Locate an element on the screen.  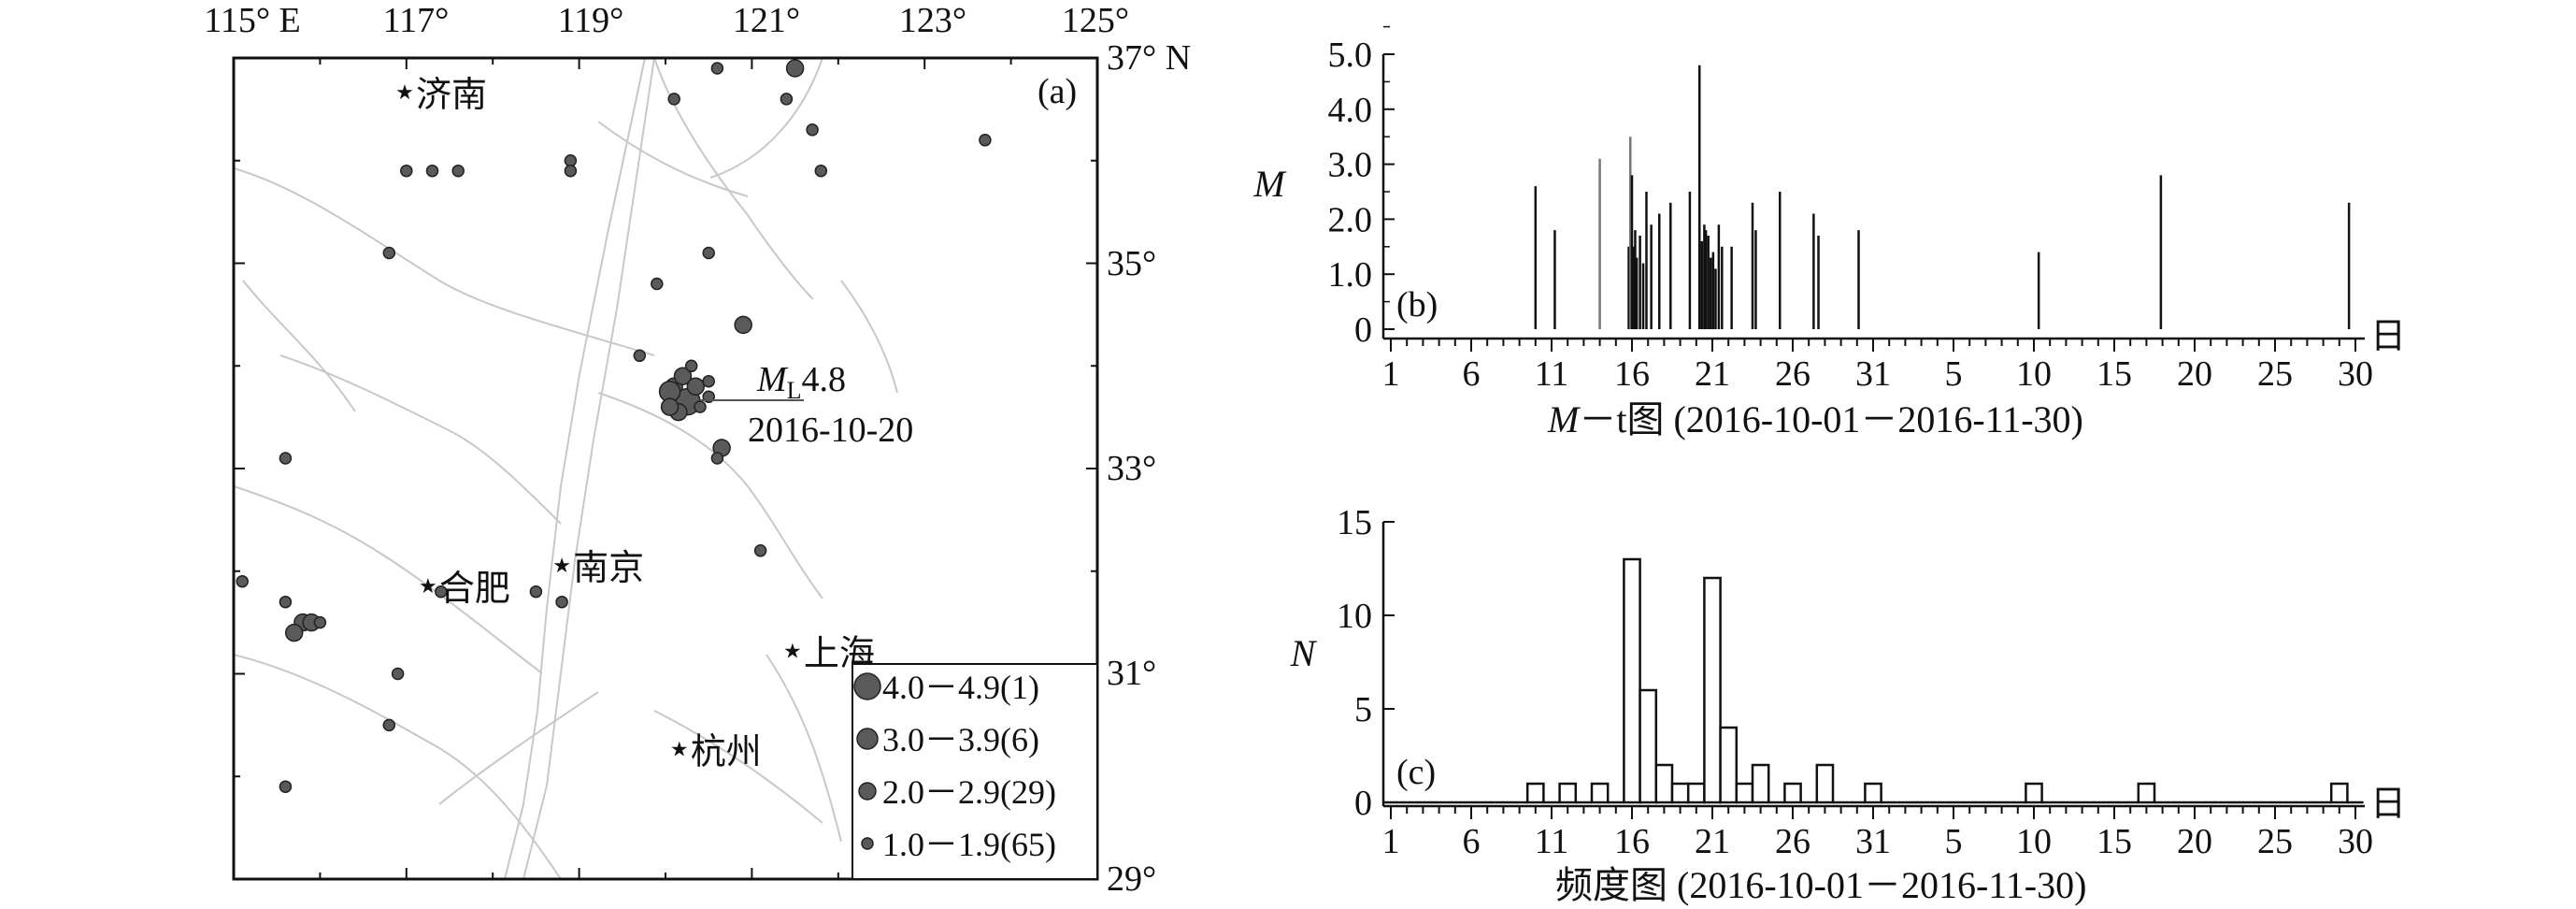
x-tick-label: 30 is located at coordinates (2355, 842).